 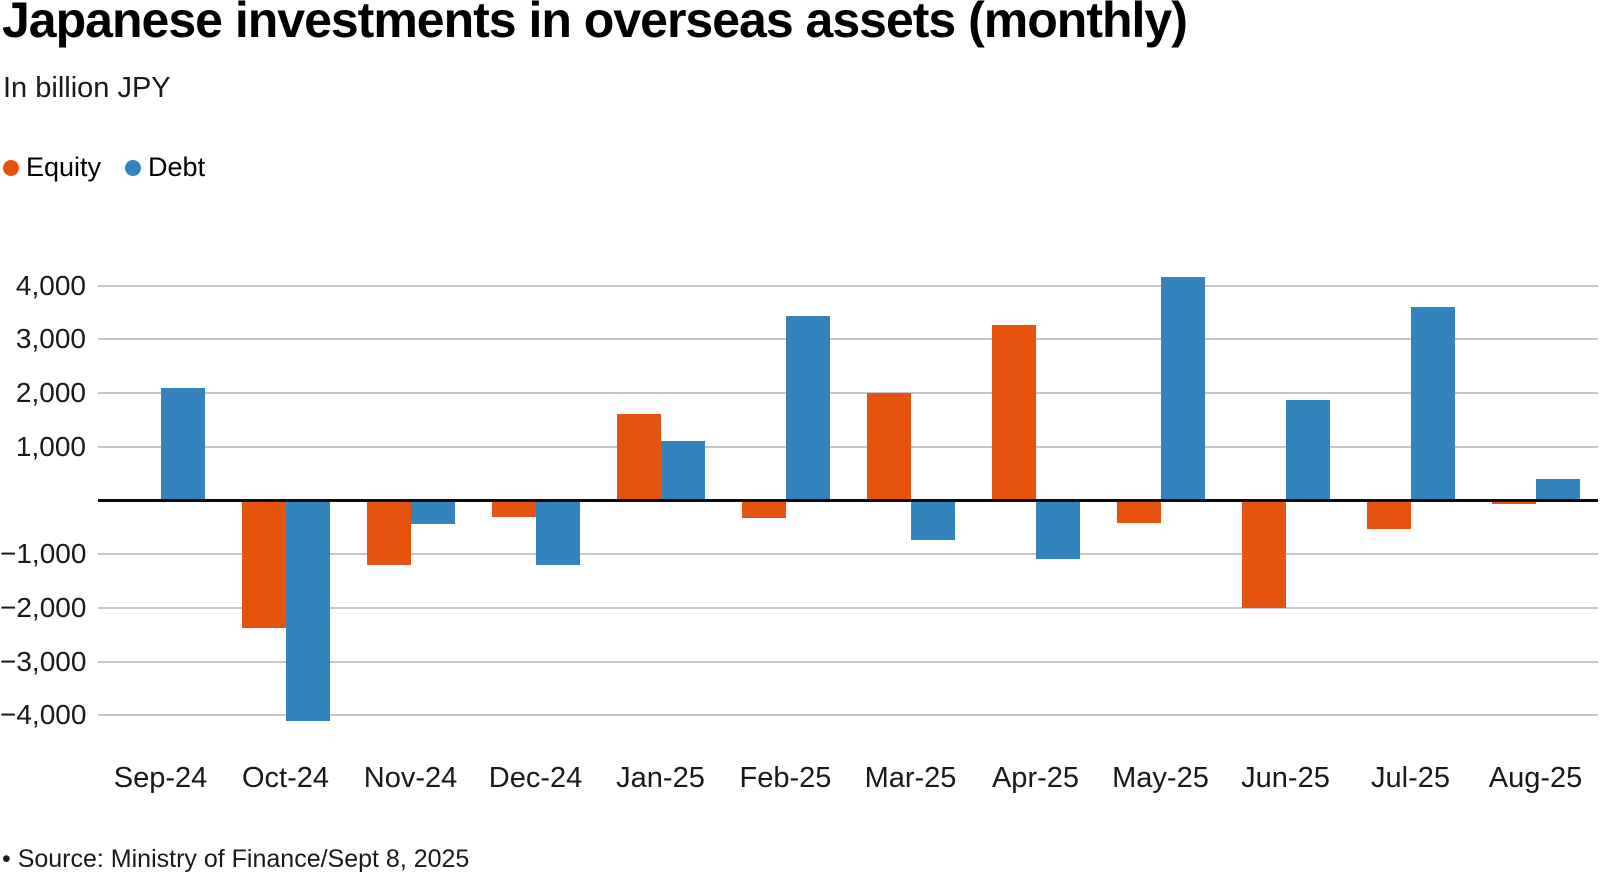 What do you see at coordinates (785, 778) in the screenshot?
I see `x-tick-label: Feb-25` at bounding box center [785, 778].